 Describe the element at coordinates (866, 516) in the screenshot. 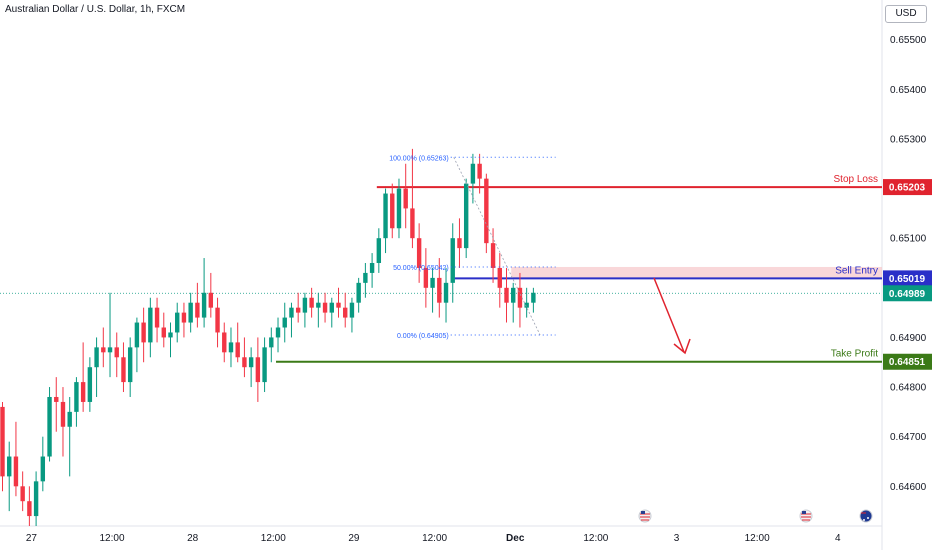

I see `australia-flag-icon` at that location.